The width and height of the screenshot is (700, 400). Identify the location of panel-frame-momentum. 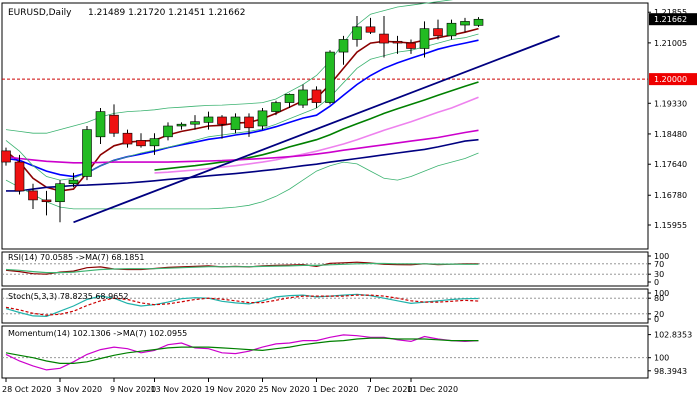
(325, 352).